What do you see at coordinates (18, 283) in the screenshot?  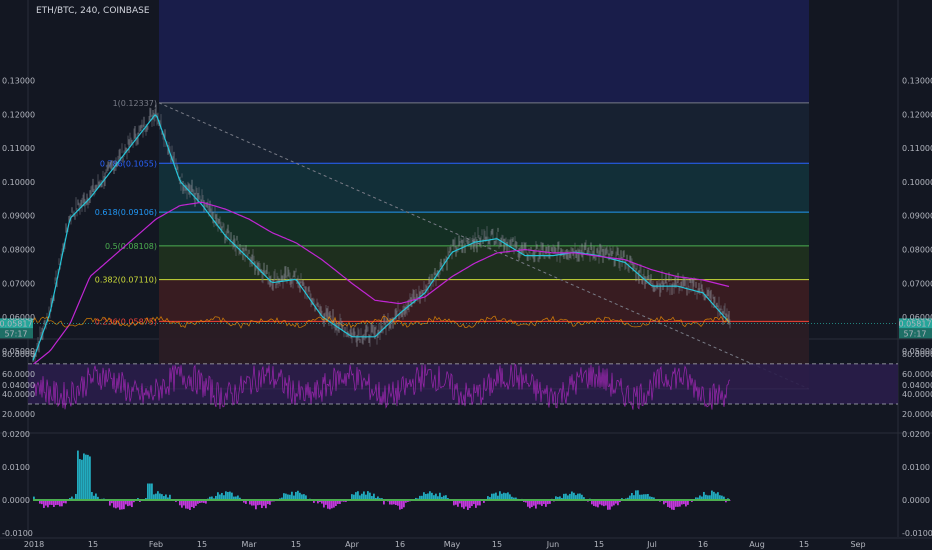 I see `price-tick-left: 0.07000` at bounding box center [18, 283].